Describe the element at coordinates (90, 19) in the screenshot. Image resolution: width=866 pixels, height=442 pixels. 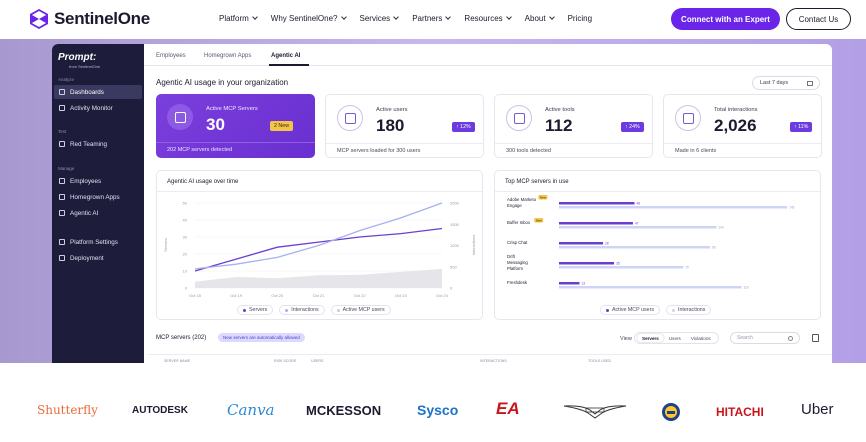
I see `brand-logo: SentinelOne` at that location.